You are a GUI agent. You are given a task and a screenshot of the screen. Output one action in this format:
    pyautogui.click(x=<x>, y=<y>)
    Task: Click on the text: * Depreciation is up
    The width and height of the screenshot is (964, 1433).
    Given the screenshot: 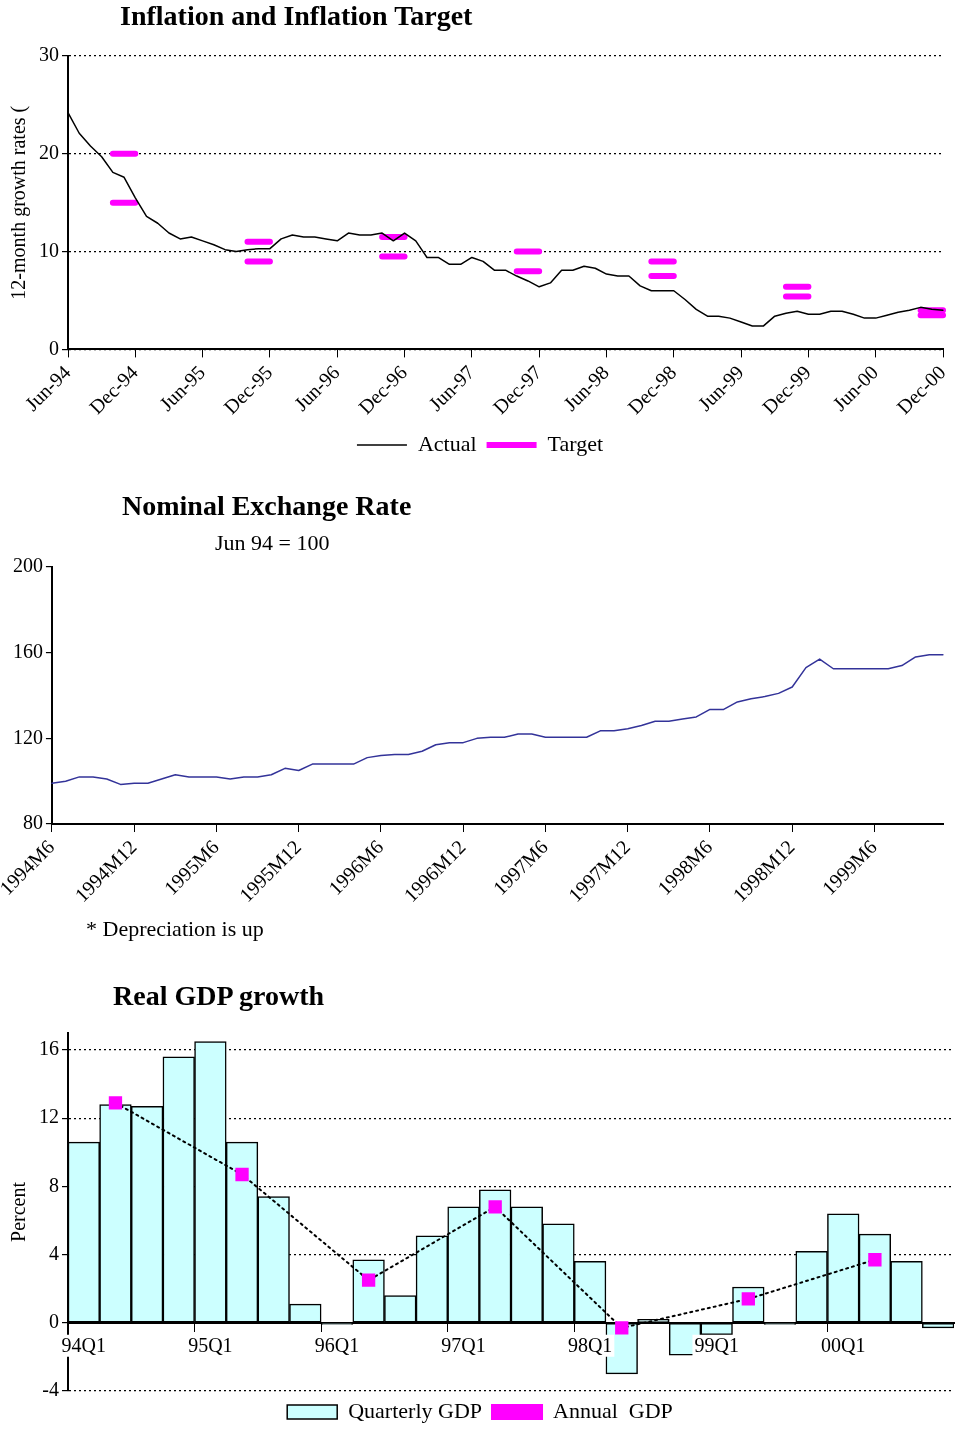 What is the action you would take?
    pyautogui.click(x=175, y=929)
    